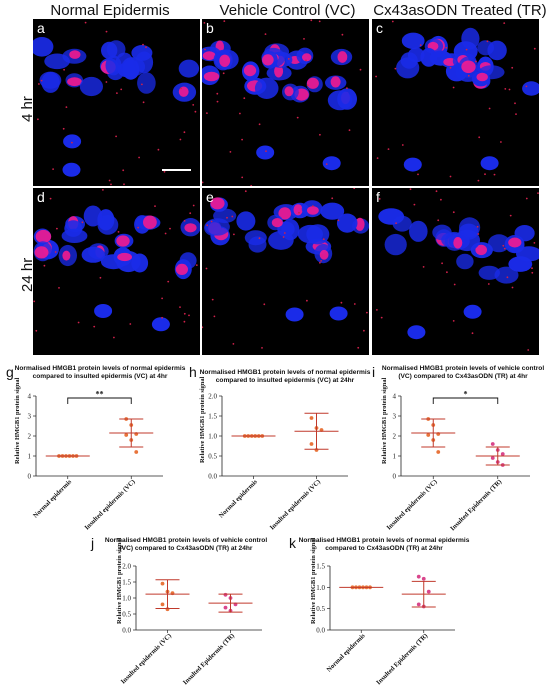 The image size is (550, 693). What do you see at coordinates (30, 477) in the screenshot?
I see `y-tick-label: 0` at bounding box center [30, 477].